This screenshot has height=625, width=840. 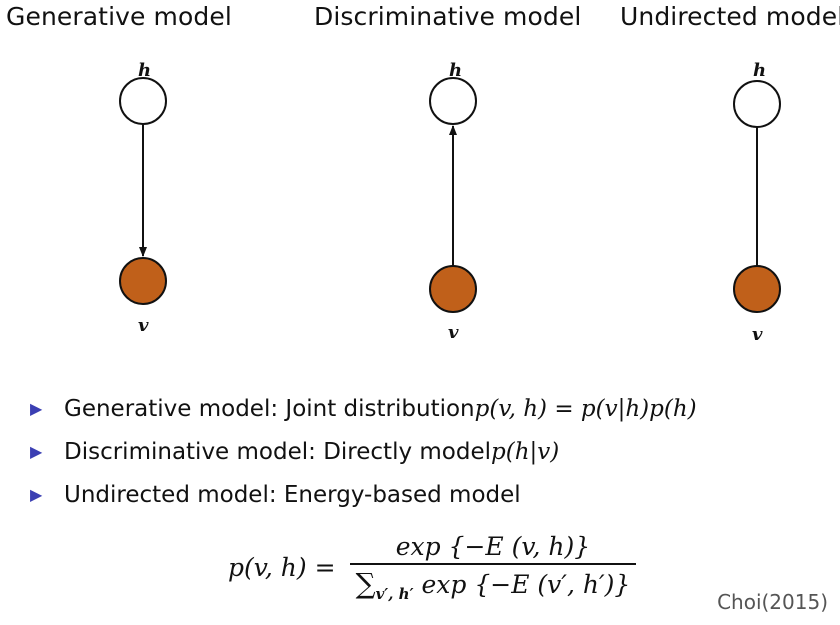 I want to click on bullet-text: Undirected model: Energy-based model, so click(x=292, y=494).